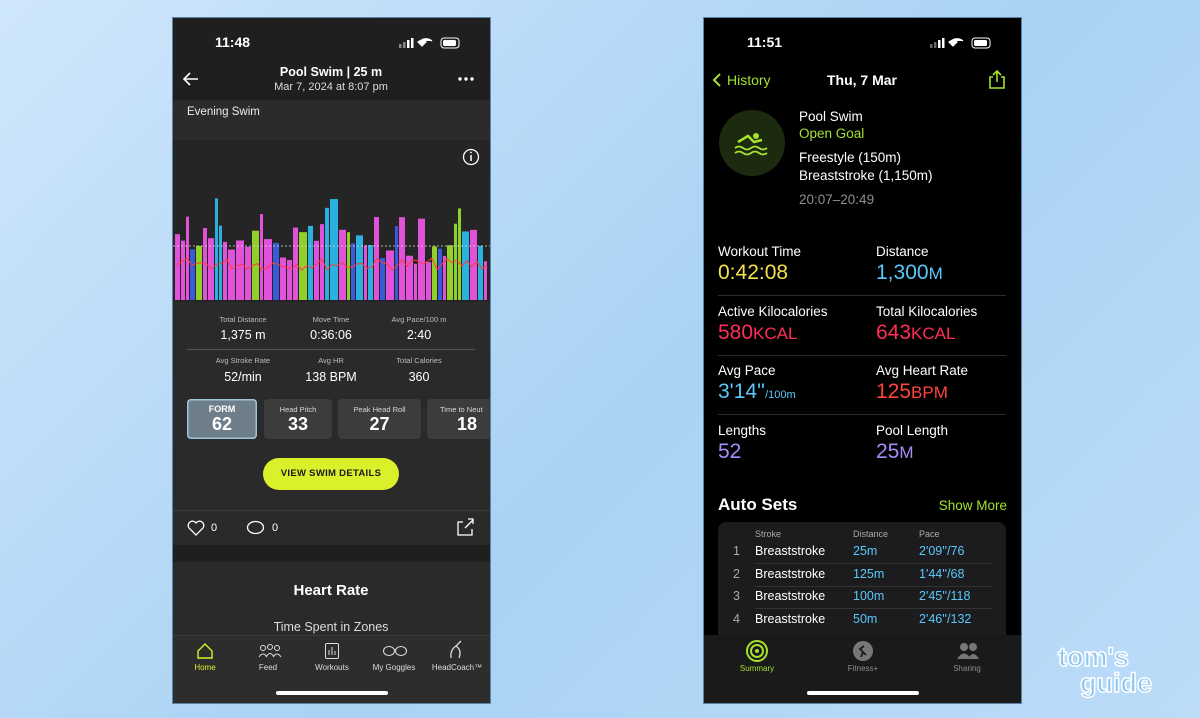 This screenshot has height=718, width=1200. Describe the element at coordinates (967, 668) in the screenshot. I see `tab-label: Sharing` at that location.